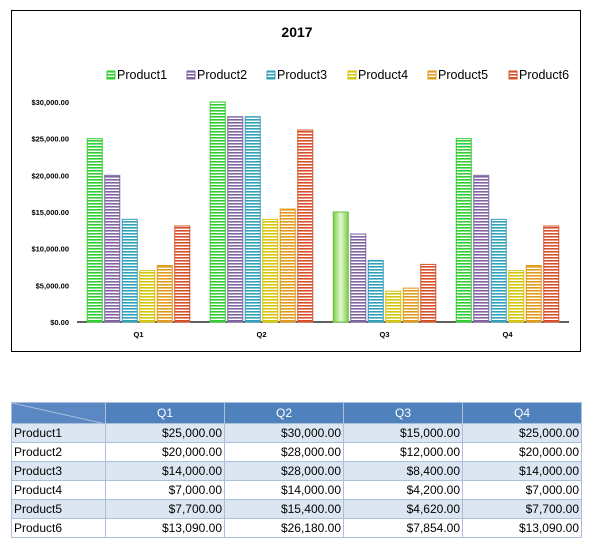 This screenshot has height=551, width=594. I want to click on legend-swatch-product2, so click(191, 75).